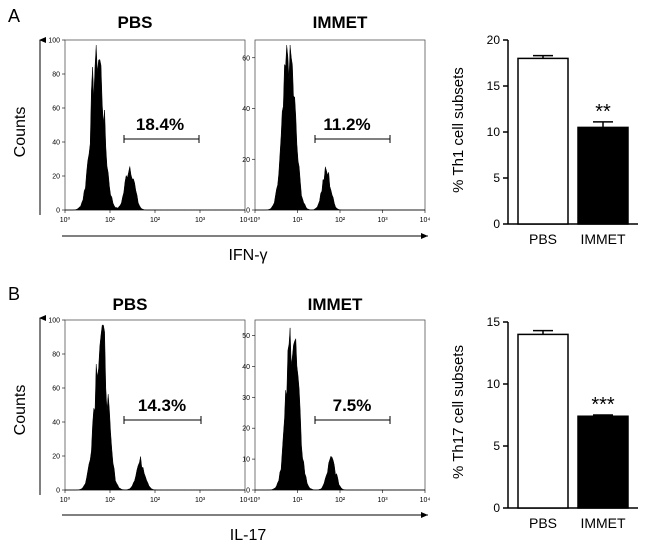 This screenshot has height=554, width=650. Describe the element at coordinates (14, 16) in the screenshot. I see `panel-letter-a: A` at that location.